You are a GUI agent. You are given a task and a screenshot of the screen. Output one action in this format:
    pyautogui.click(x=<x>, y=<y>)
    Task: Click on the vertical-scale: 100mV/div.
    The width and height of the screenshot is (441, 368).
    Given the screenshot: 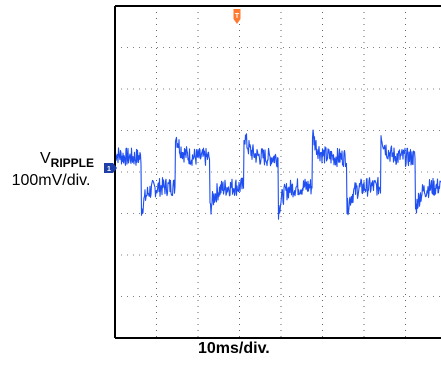 What is the action you would take?
    pyautogui.click(x=51, y=181)
    